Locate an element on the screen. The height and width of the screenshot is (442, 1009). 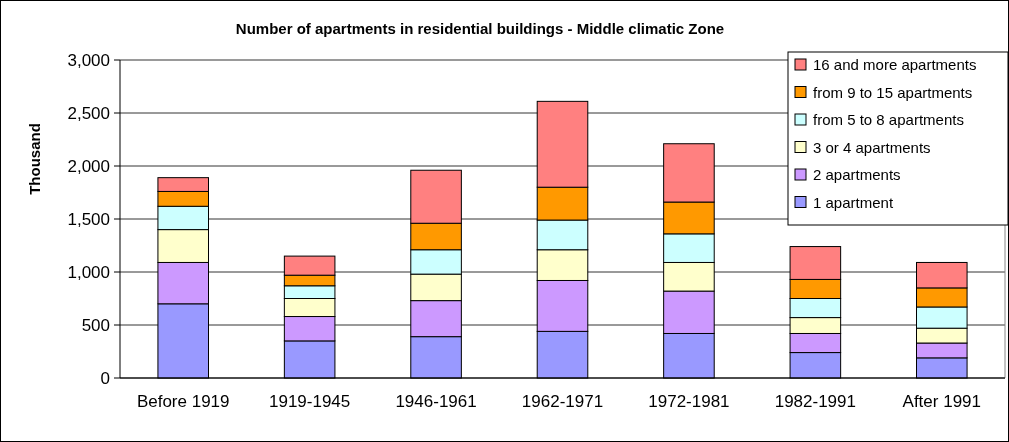
x-tick-label: 1946-1961 is located at coordinates (436, 401).